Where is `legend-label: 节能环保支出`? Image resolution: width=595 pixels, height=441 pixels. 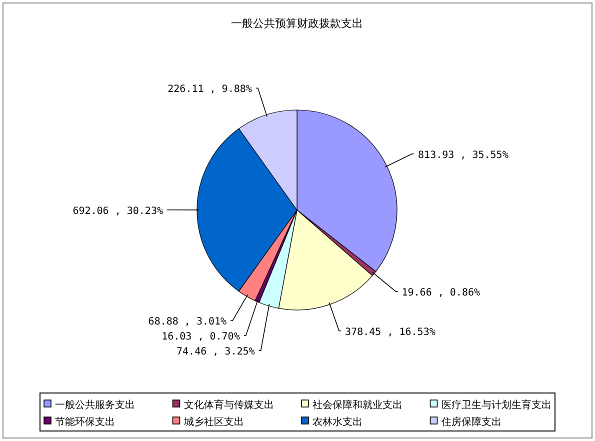
legend-label: 节能环保支出 is located at coordinates (85, 422).